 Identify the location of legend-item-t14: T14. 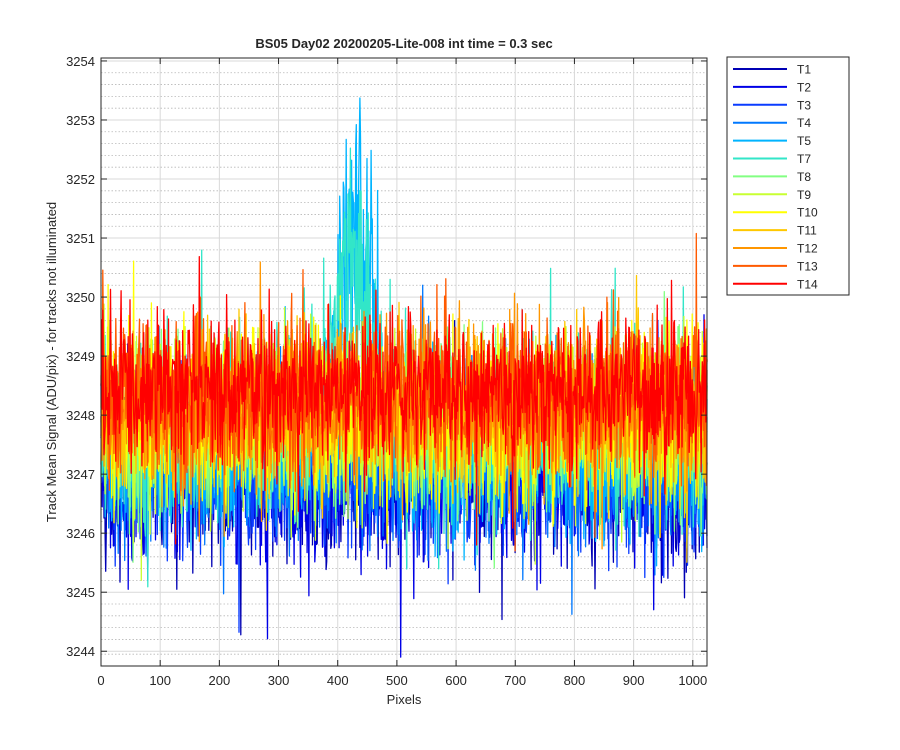
(775, 284).